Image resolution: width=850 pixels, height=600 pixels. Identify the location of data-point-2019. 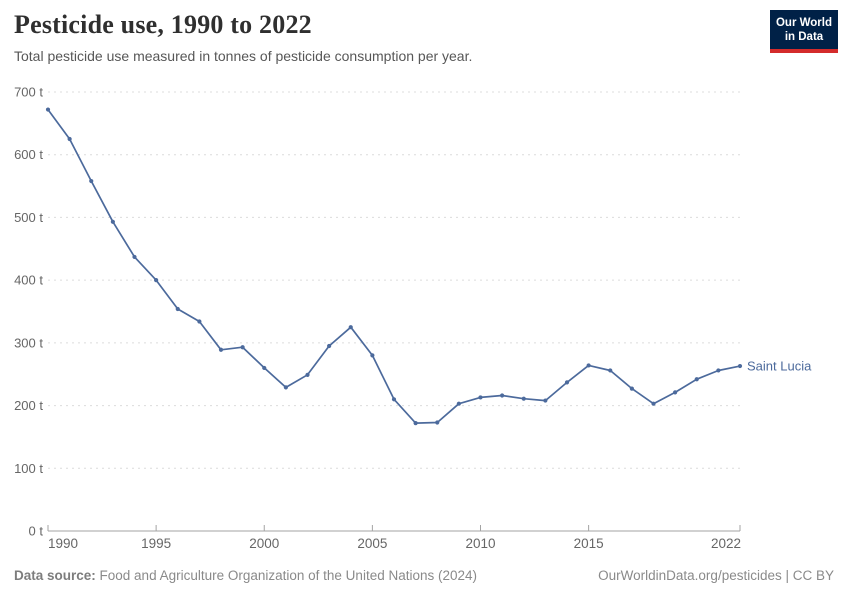
(675, 392).